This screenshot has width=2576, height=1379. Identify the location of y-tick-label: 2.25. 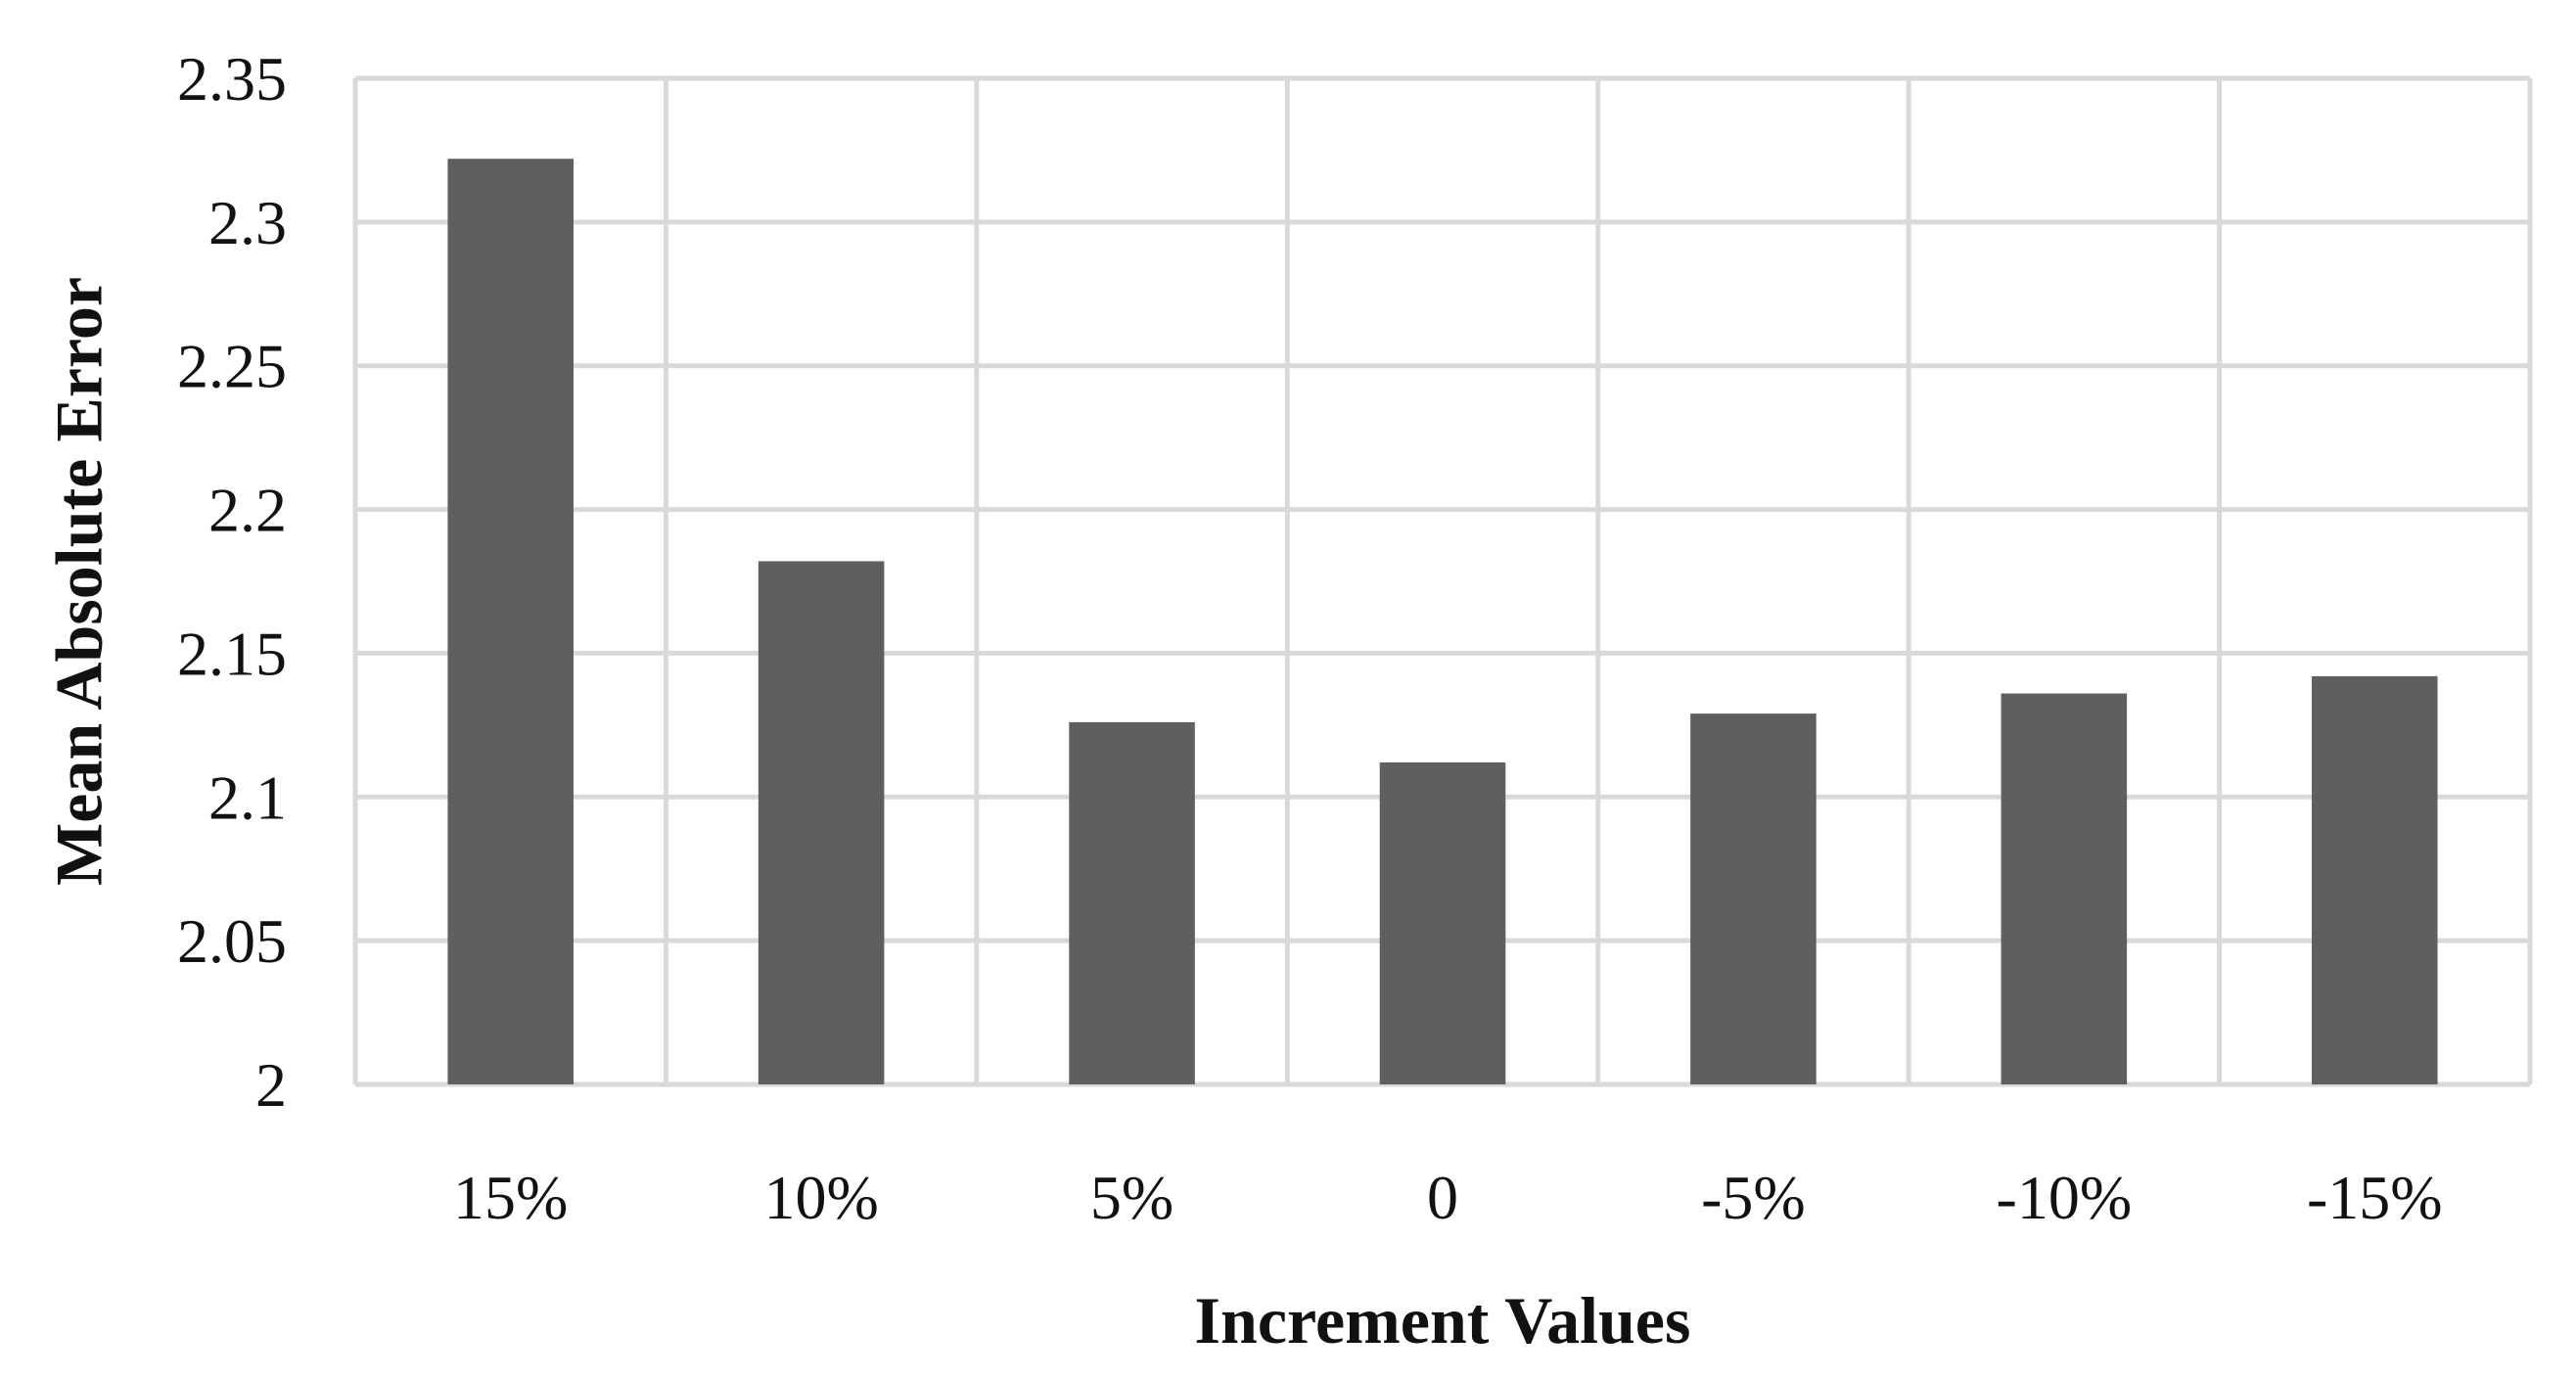
(232, 366).